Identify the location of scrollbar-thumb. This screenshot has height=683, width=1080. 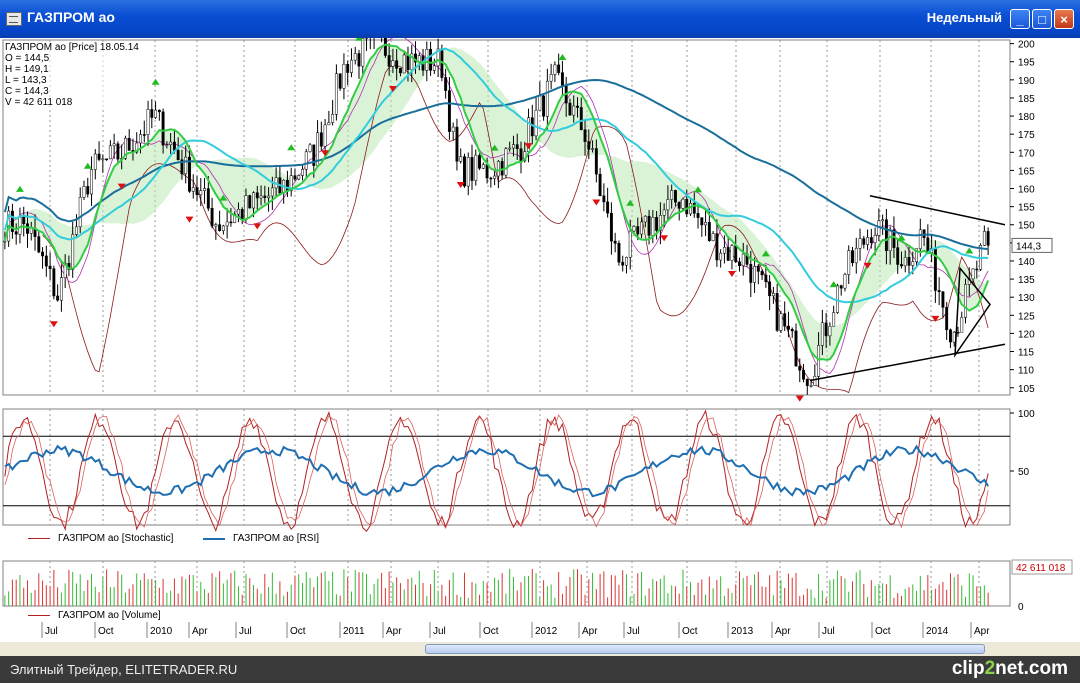
(705, 649).